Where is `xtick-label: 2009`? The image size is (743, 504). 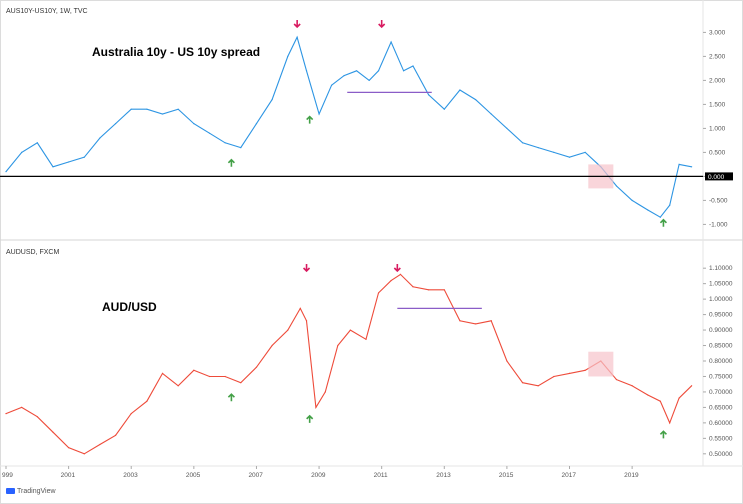 xtick-label: 2009 is located at coordinates (318, 475).